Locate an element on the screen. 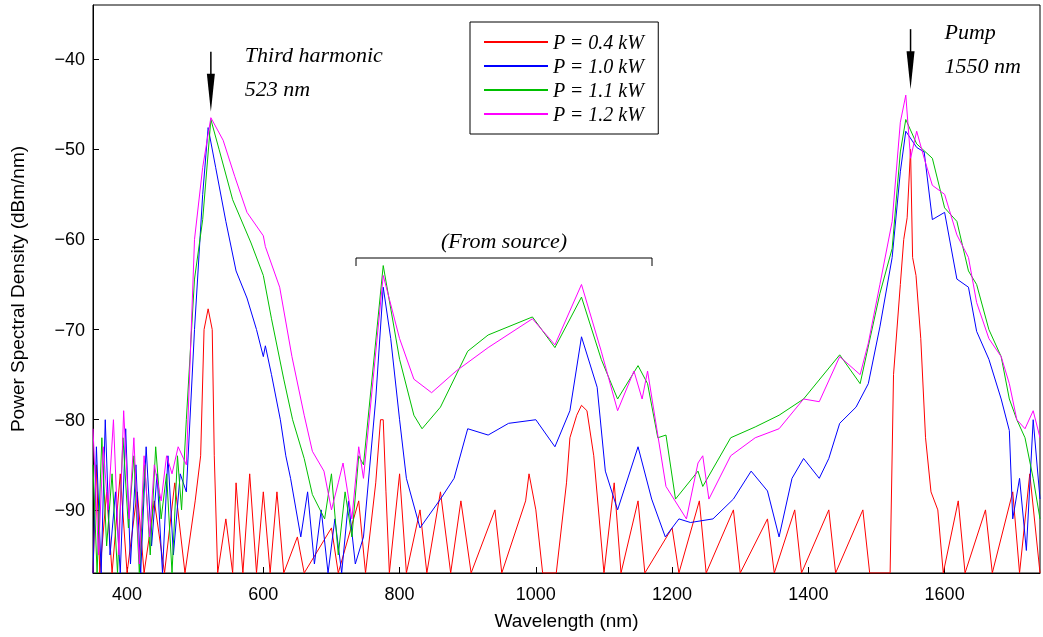 Image resolution: width=1043 pixels, height=637 pixels. x-tick-label: 1000 is located at coordinates (535, 594).